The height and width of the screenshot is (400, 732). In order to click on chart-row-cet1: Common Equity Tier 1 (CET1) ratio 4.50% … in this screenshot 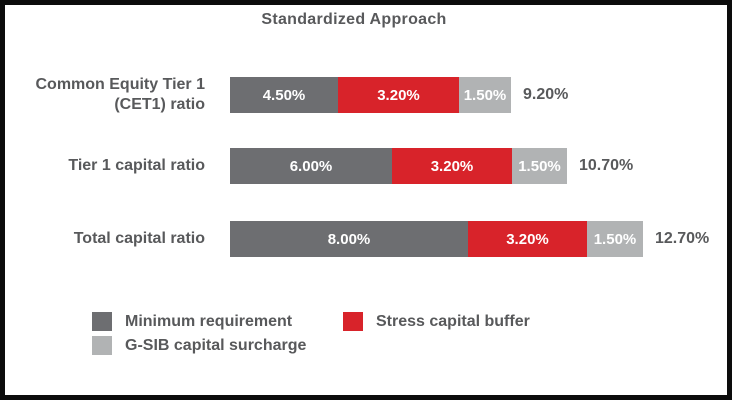, I will do `click(366, 95)`.